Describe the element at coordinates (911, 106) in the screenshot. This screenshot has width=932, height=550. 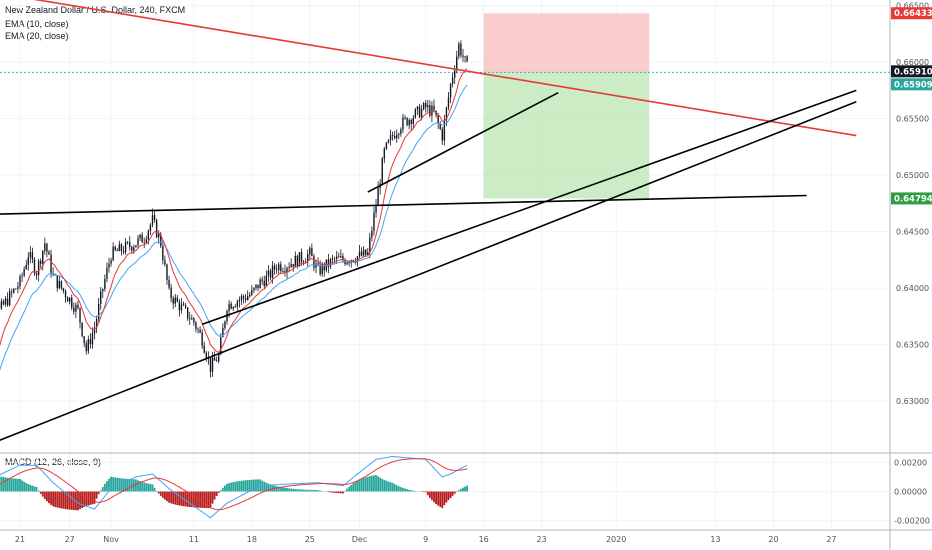
I see `price-badges: 0.66433 0.65910 0.65909 0.64794` at that location.